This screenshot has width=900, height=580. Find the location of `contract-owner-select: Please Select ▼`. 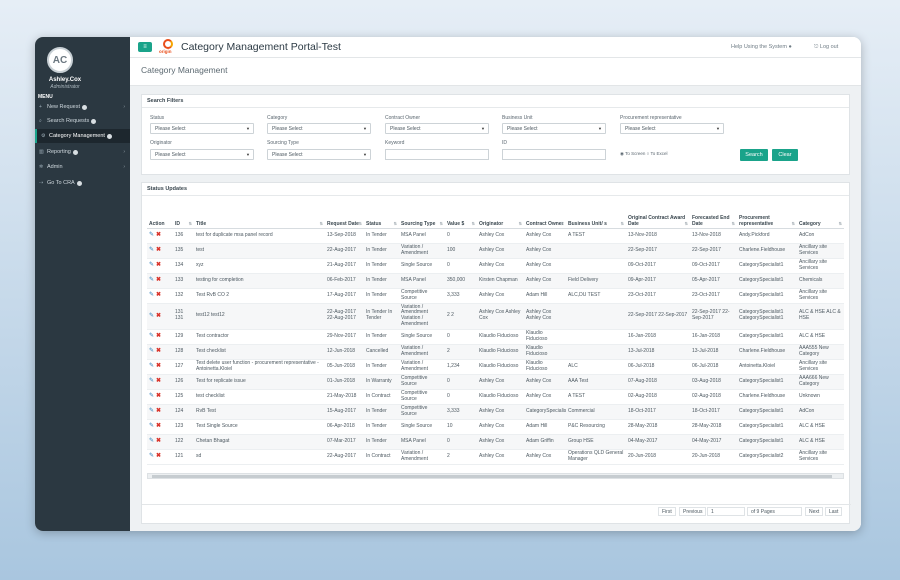

contract-owner-select: Please Select ▼ is located at coordinates (437, 128).